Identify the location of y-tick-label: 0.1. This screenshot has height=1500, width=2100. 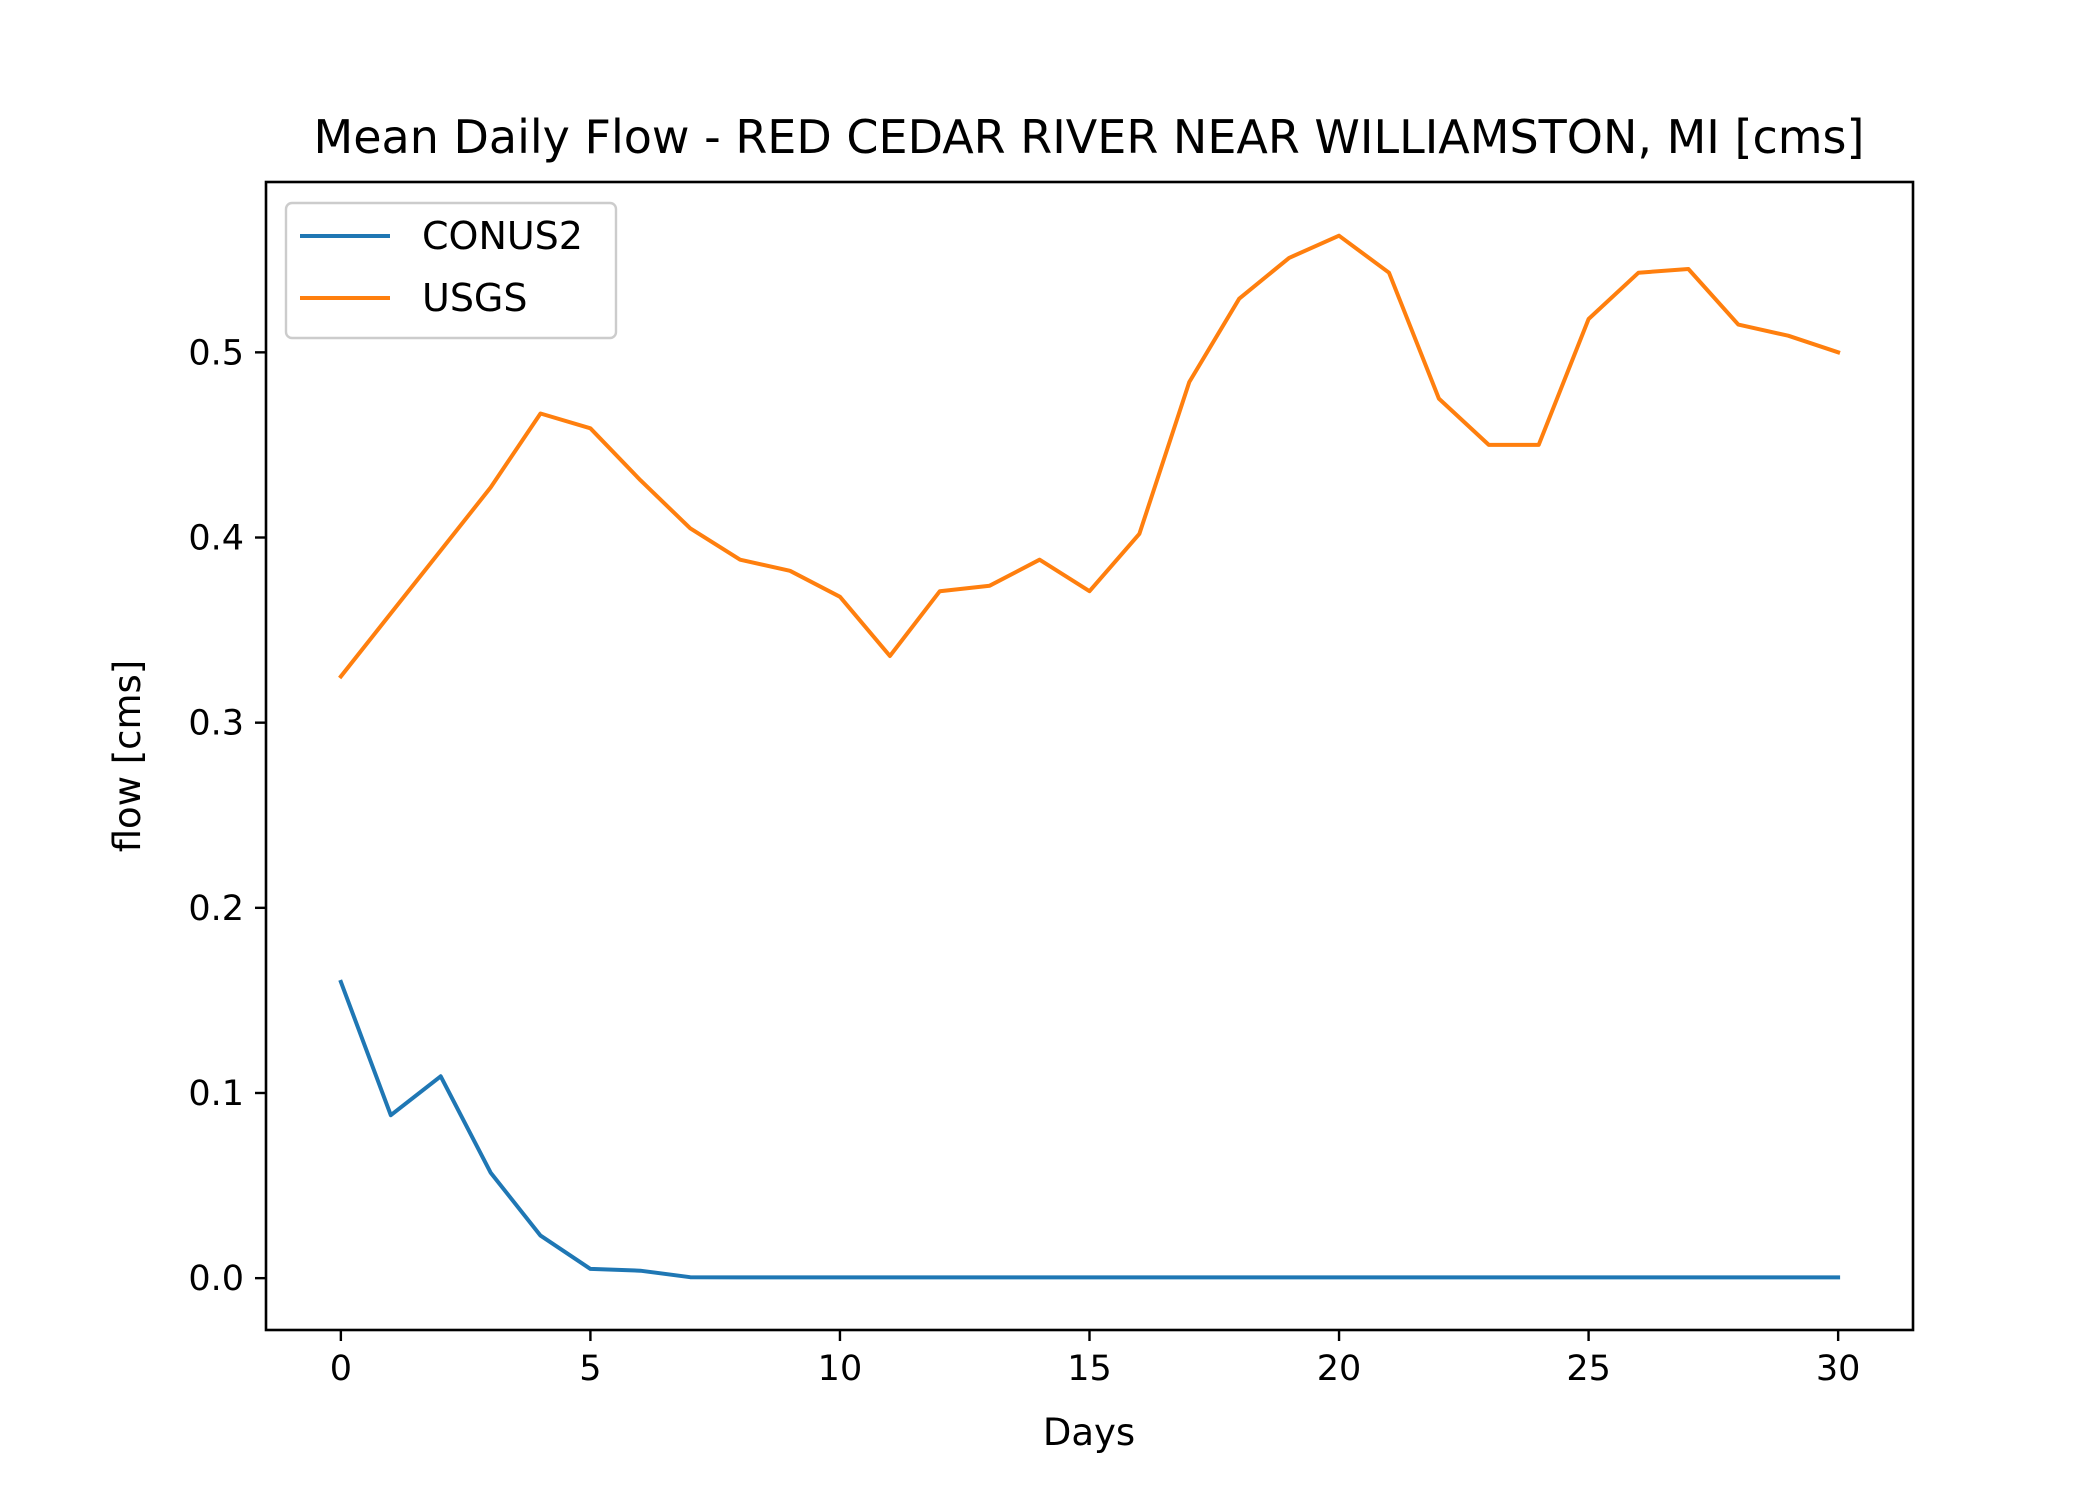
(216, 1094).